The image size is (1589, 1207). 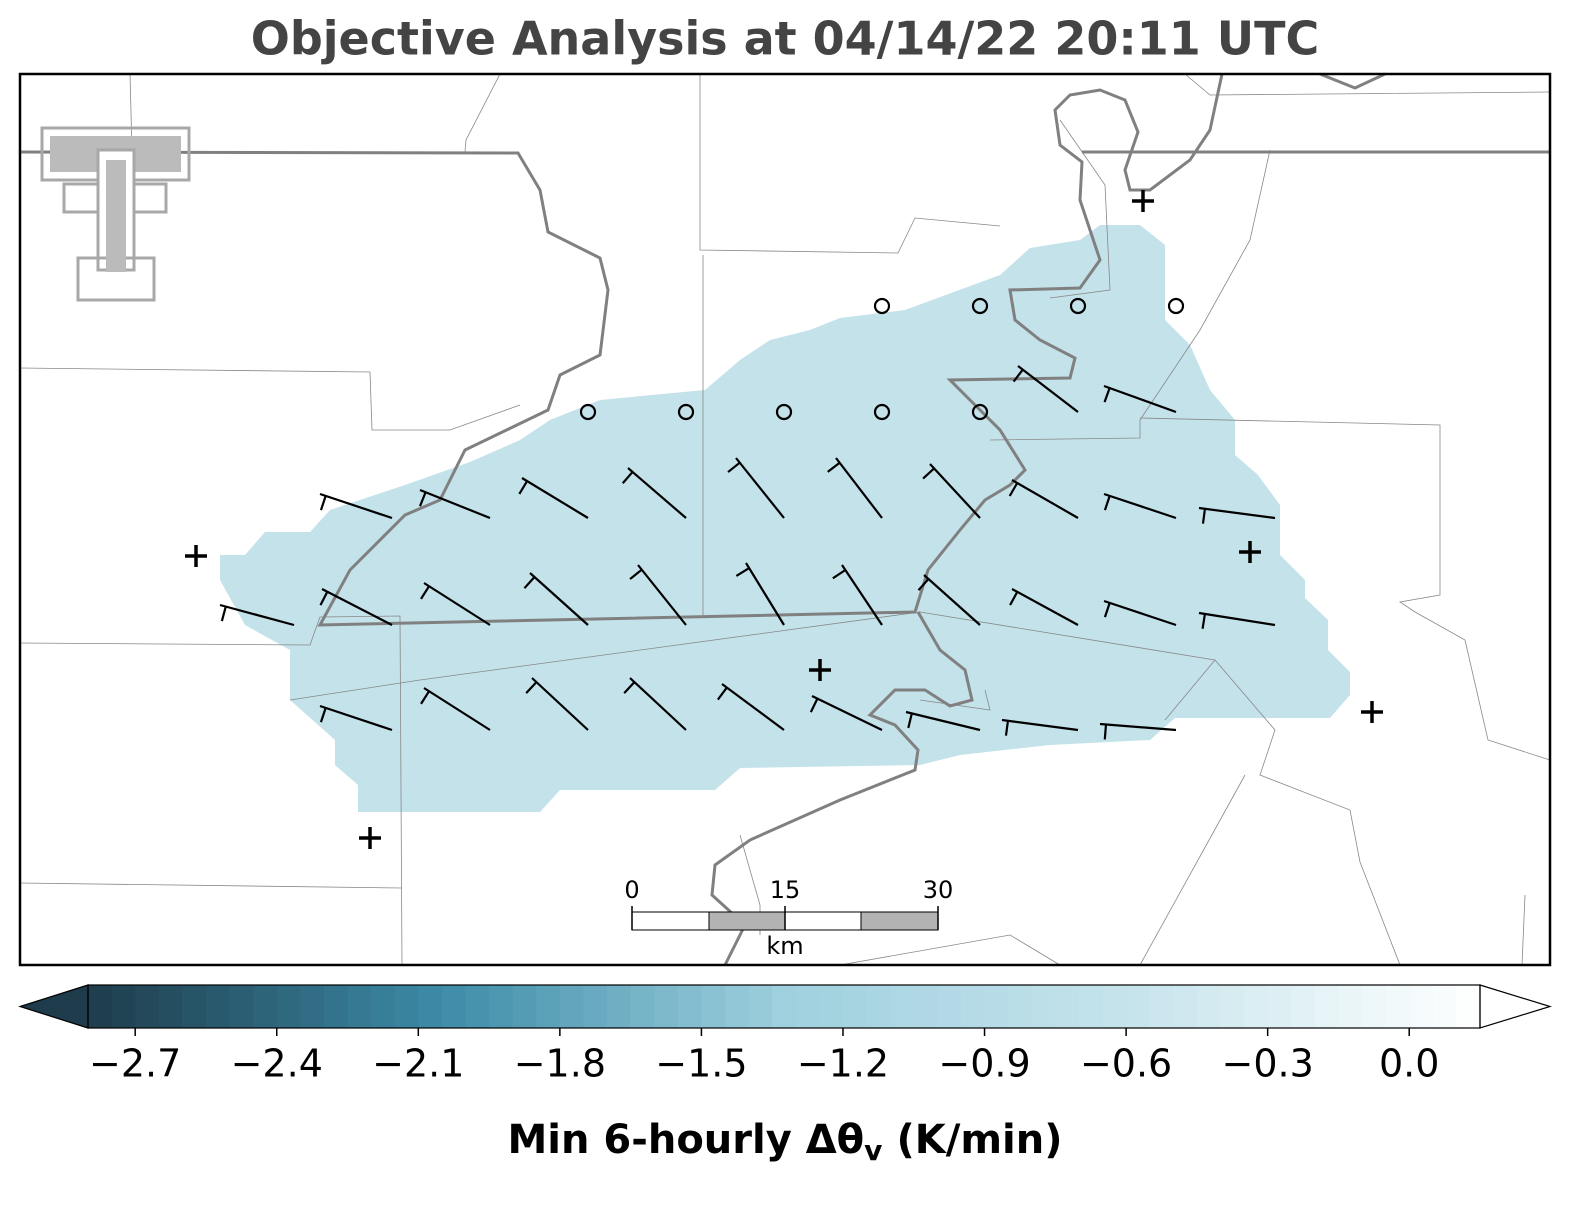 I want to click on colorbar-tick-label: −2.4, so click(x=277, y=1064).